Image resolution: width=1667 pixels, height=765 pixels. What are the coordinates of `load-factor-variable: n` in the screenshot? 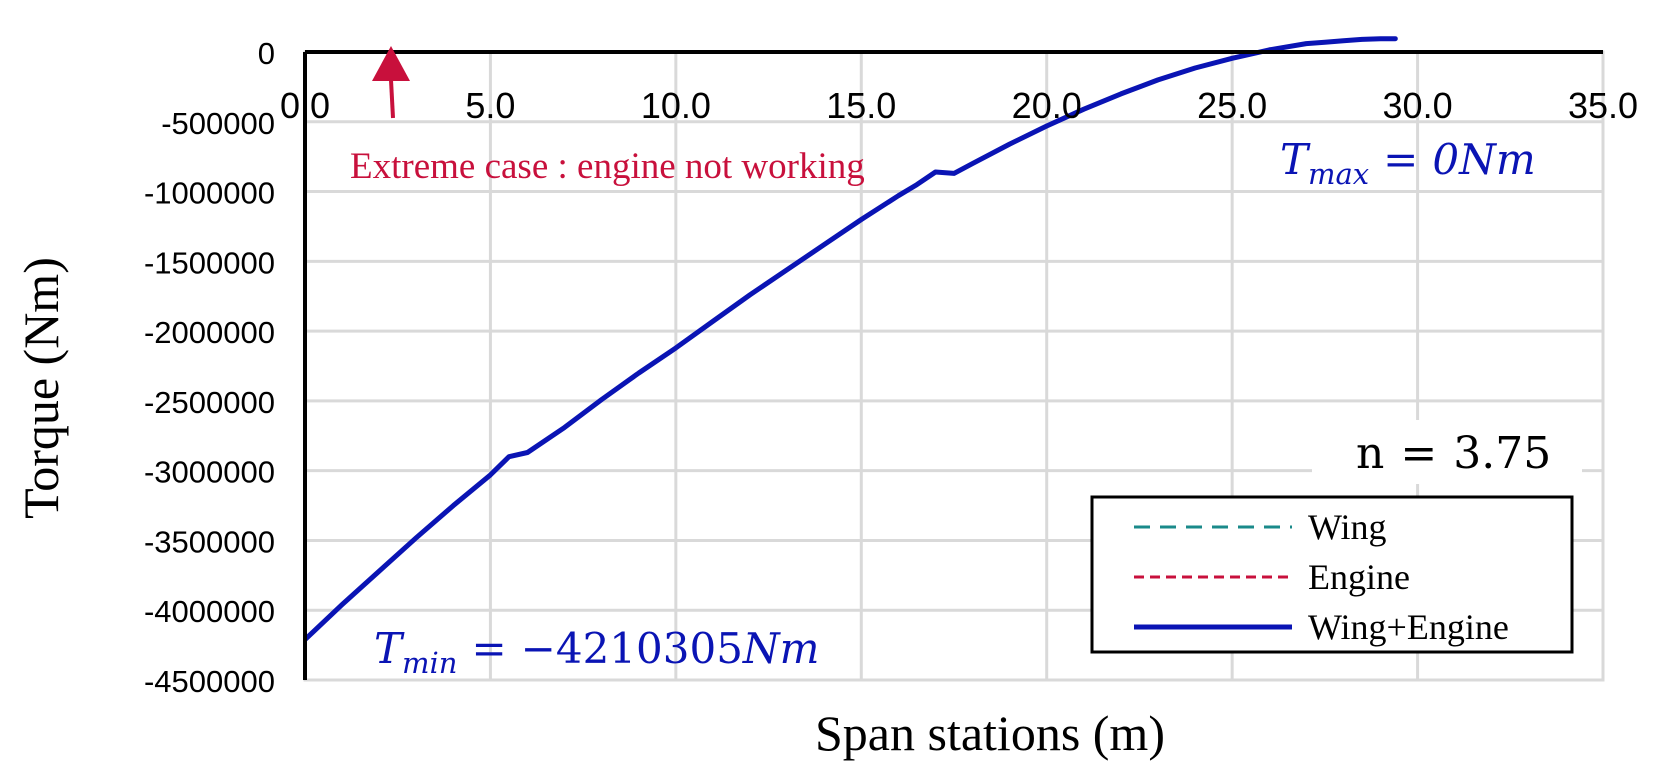 It's located at (1370, 453).